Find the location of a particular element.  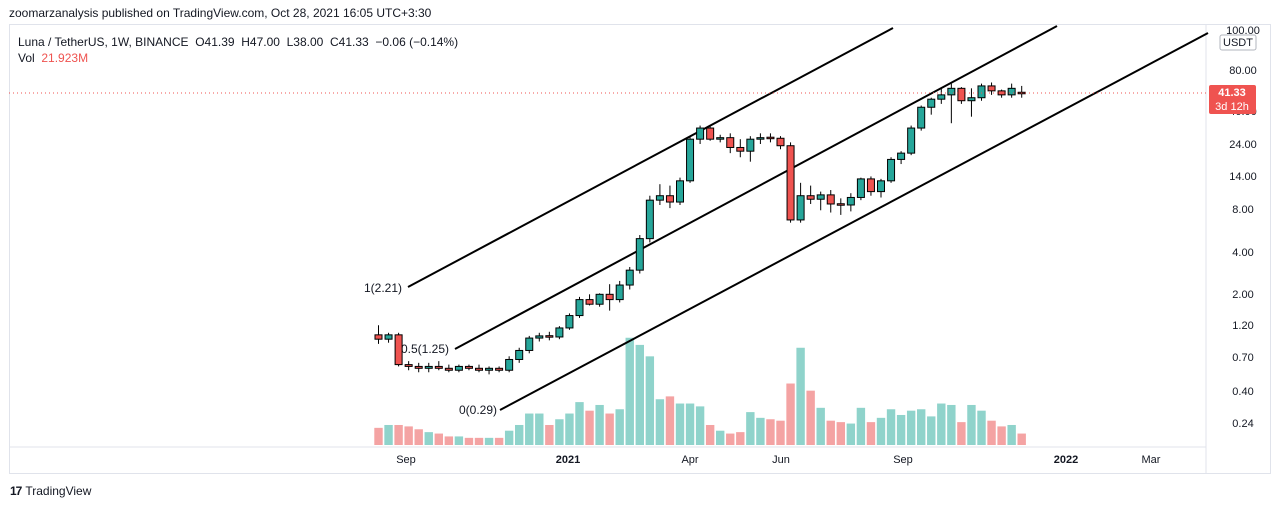

price-tick-label: 1.20 is located at coordinates (1242, 326).